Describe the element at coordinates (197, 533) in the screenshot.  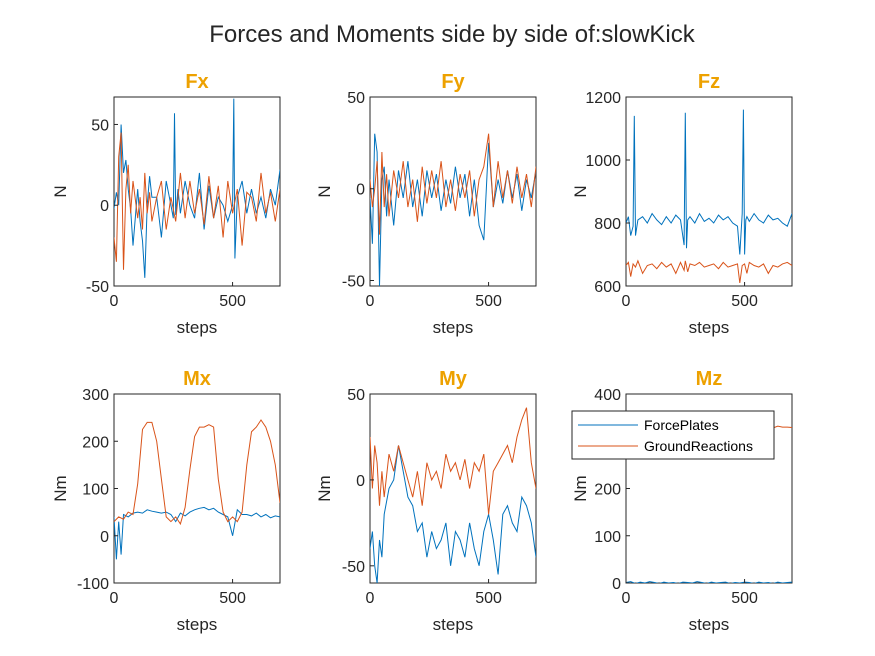
I see `series-line-mx-forceplates` at that location.